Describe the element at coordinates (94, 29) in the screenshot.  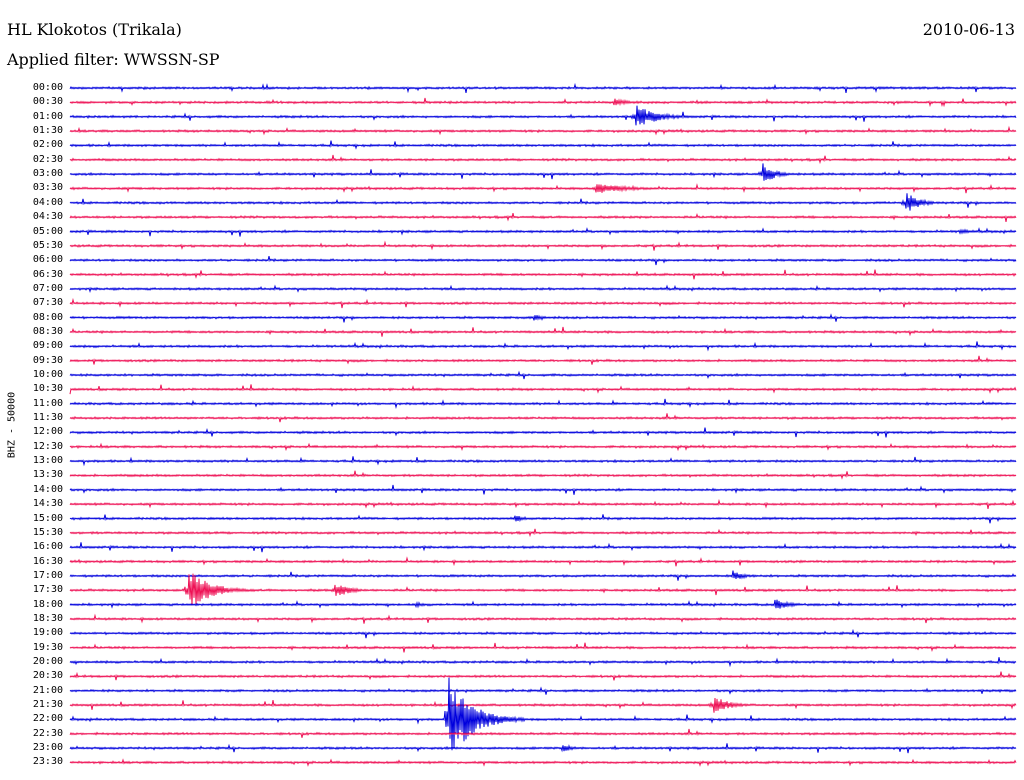
I see `station-title: HL Klokotos (Trikala)` at that location.